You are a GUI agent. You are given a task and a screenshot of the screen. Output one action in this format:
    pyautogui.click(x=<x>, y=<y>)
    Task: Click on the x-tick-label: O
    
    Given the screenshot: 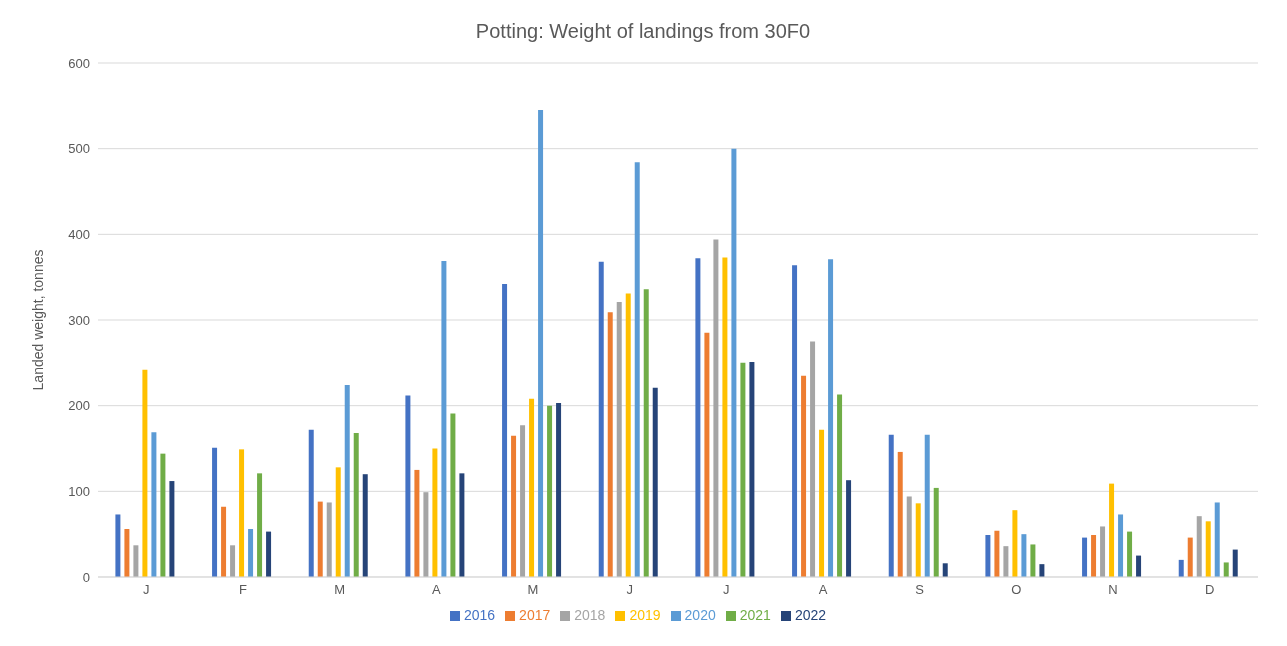 What is the action you would take?
    pyautogui.click(x=1016, y=590)
    